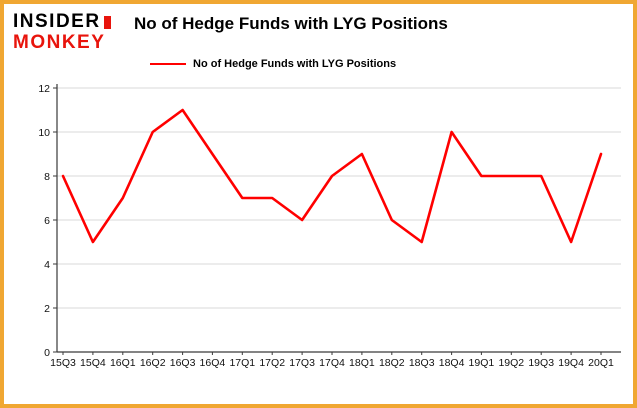 Image resolution: width=637 pixels, height=408 pixels. What do you see at coordinates (571, 363) in the screenshot?
I see `svg-text: 19Q4` at bounding box center [571, 363].